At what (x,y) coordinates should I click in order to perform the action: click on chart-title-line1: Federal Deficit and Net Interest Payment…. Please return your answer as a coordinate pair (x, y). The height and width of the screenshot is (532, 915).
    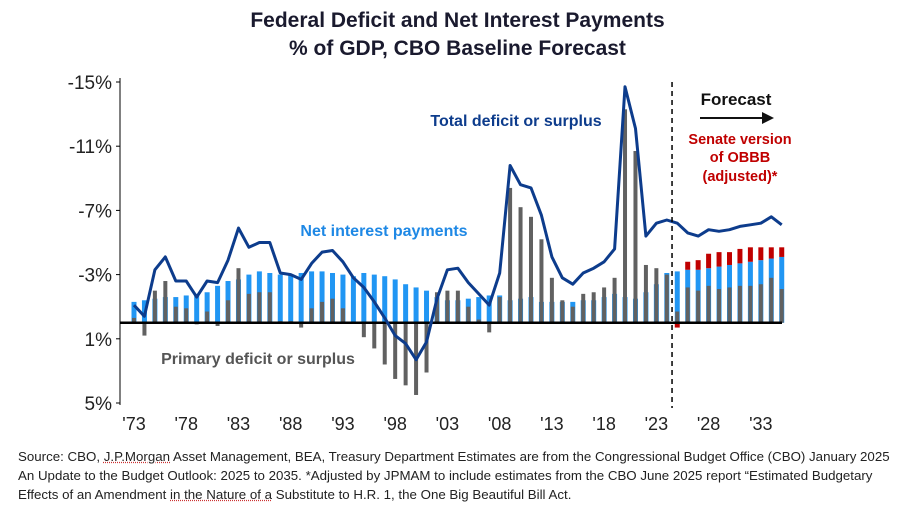
    Looking at the image, I should click on (457, 20).